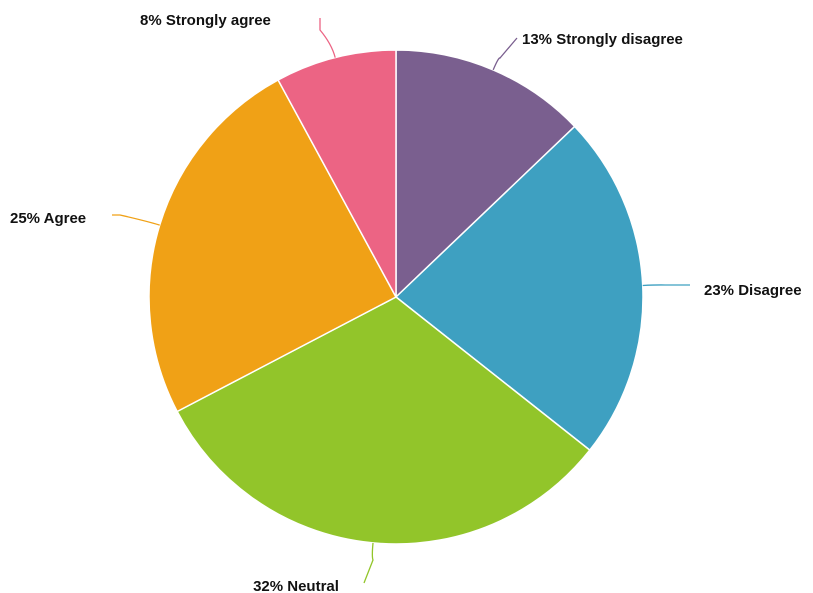 The width and height of the screenshot is (813, 593). Describe the element at coordinates (753, 290) in the screenshot. I see `slice-label-disagree: 23% Disagree` at that location.